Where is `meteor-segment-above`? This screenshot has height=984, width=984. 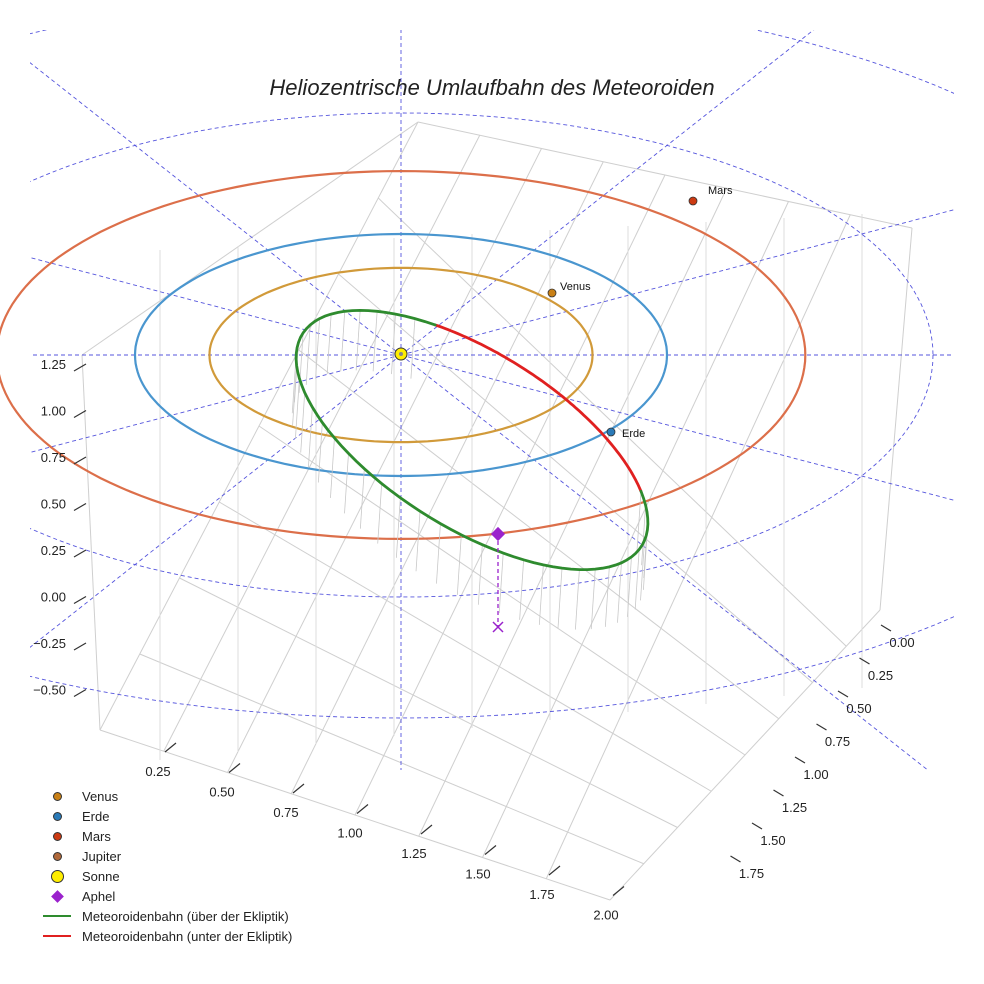
meteor-segment-above is located at coordinates (472, 439).